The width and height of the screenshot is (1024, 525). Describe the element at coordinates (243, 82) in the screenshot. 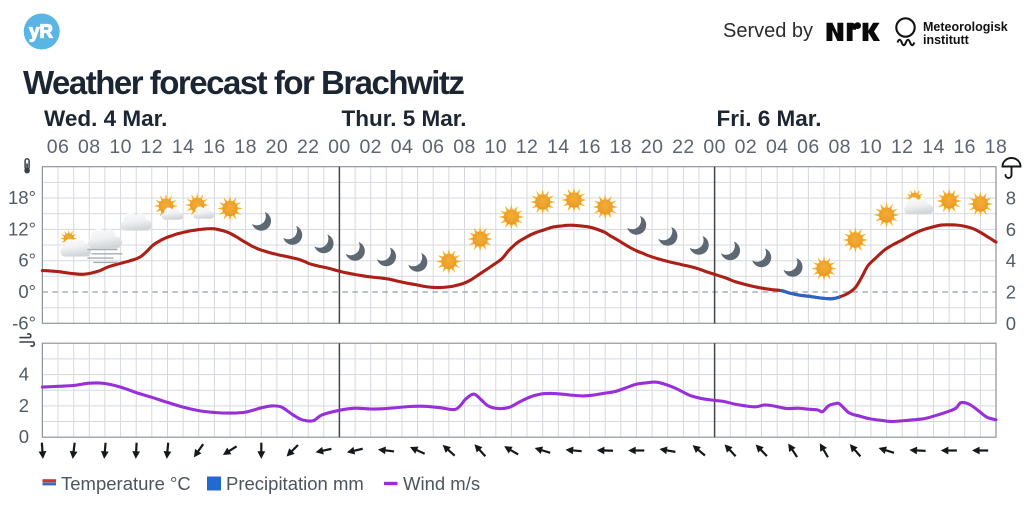

I see `svg-text: Weather forecast for Brachwitz` at that location.